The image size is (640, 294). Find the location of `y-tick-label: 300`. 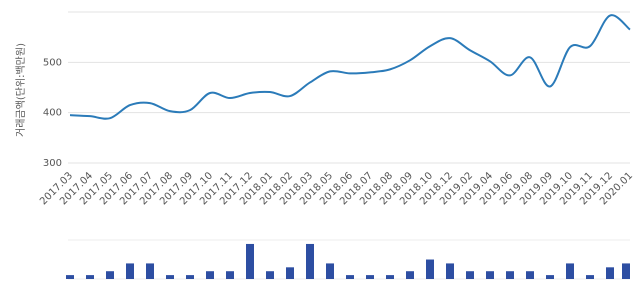

y-tick-label: 300 is located at coordinates (52, 163).